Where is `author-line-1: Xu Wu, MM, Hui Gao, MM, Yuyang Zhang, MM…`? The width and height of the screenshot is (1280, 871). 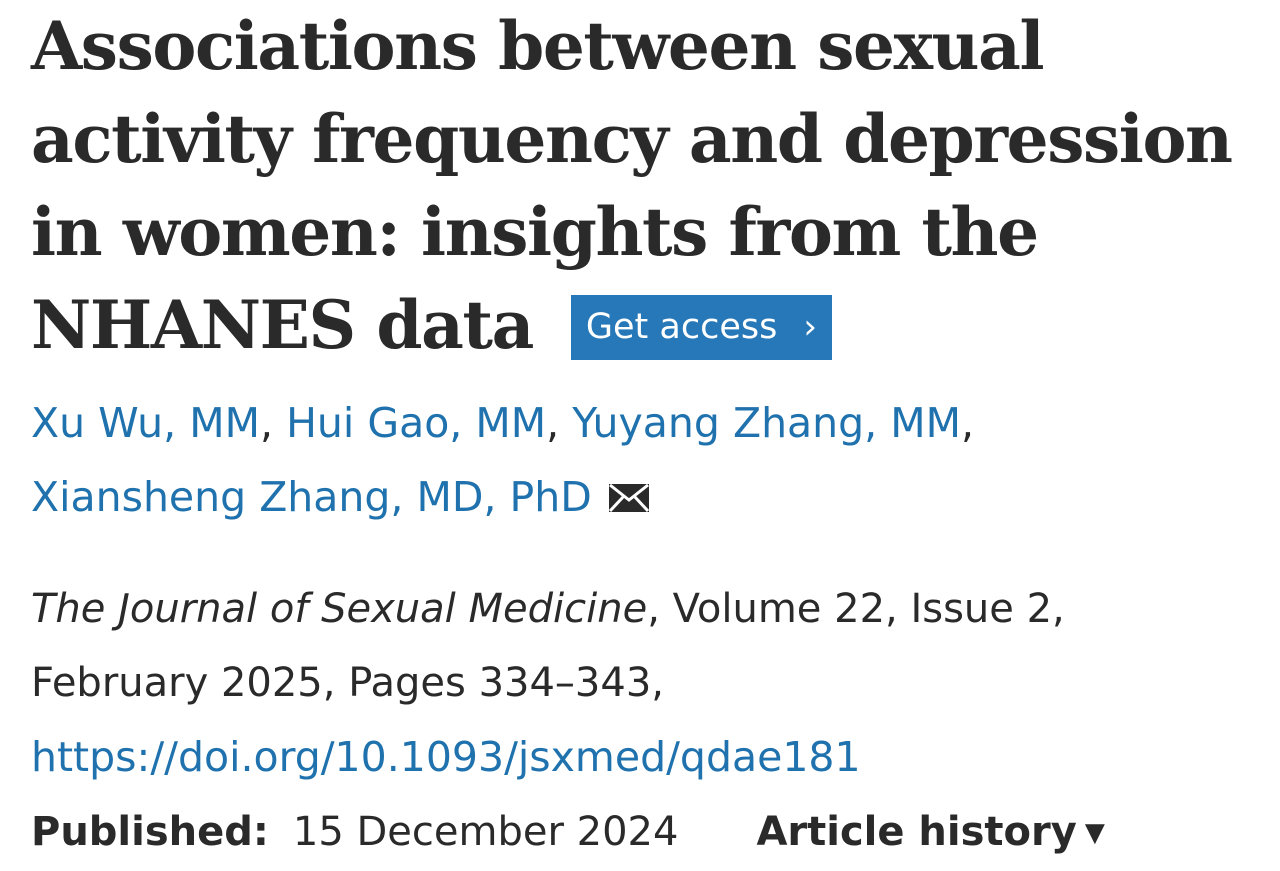 author-line-1: Xu Wu, MM, Hui Gao, MM, Yuyang Zhang, MM… is located at coordinates (646, 423).